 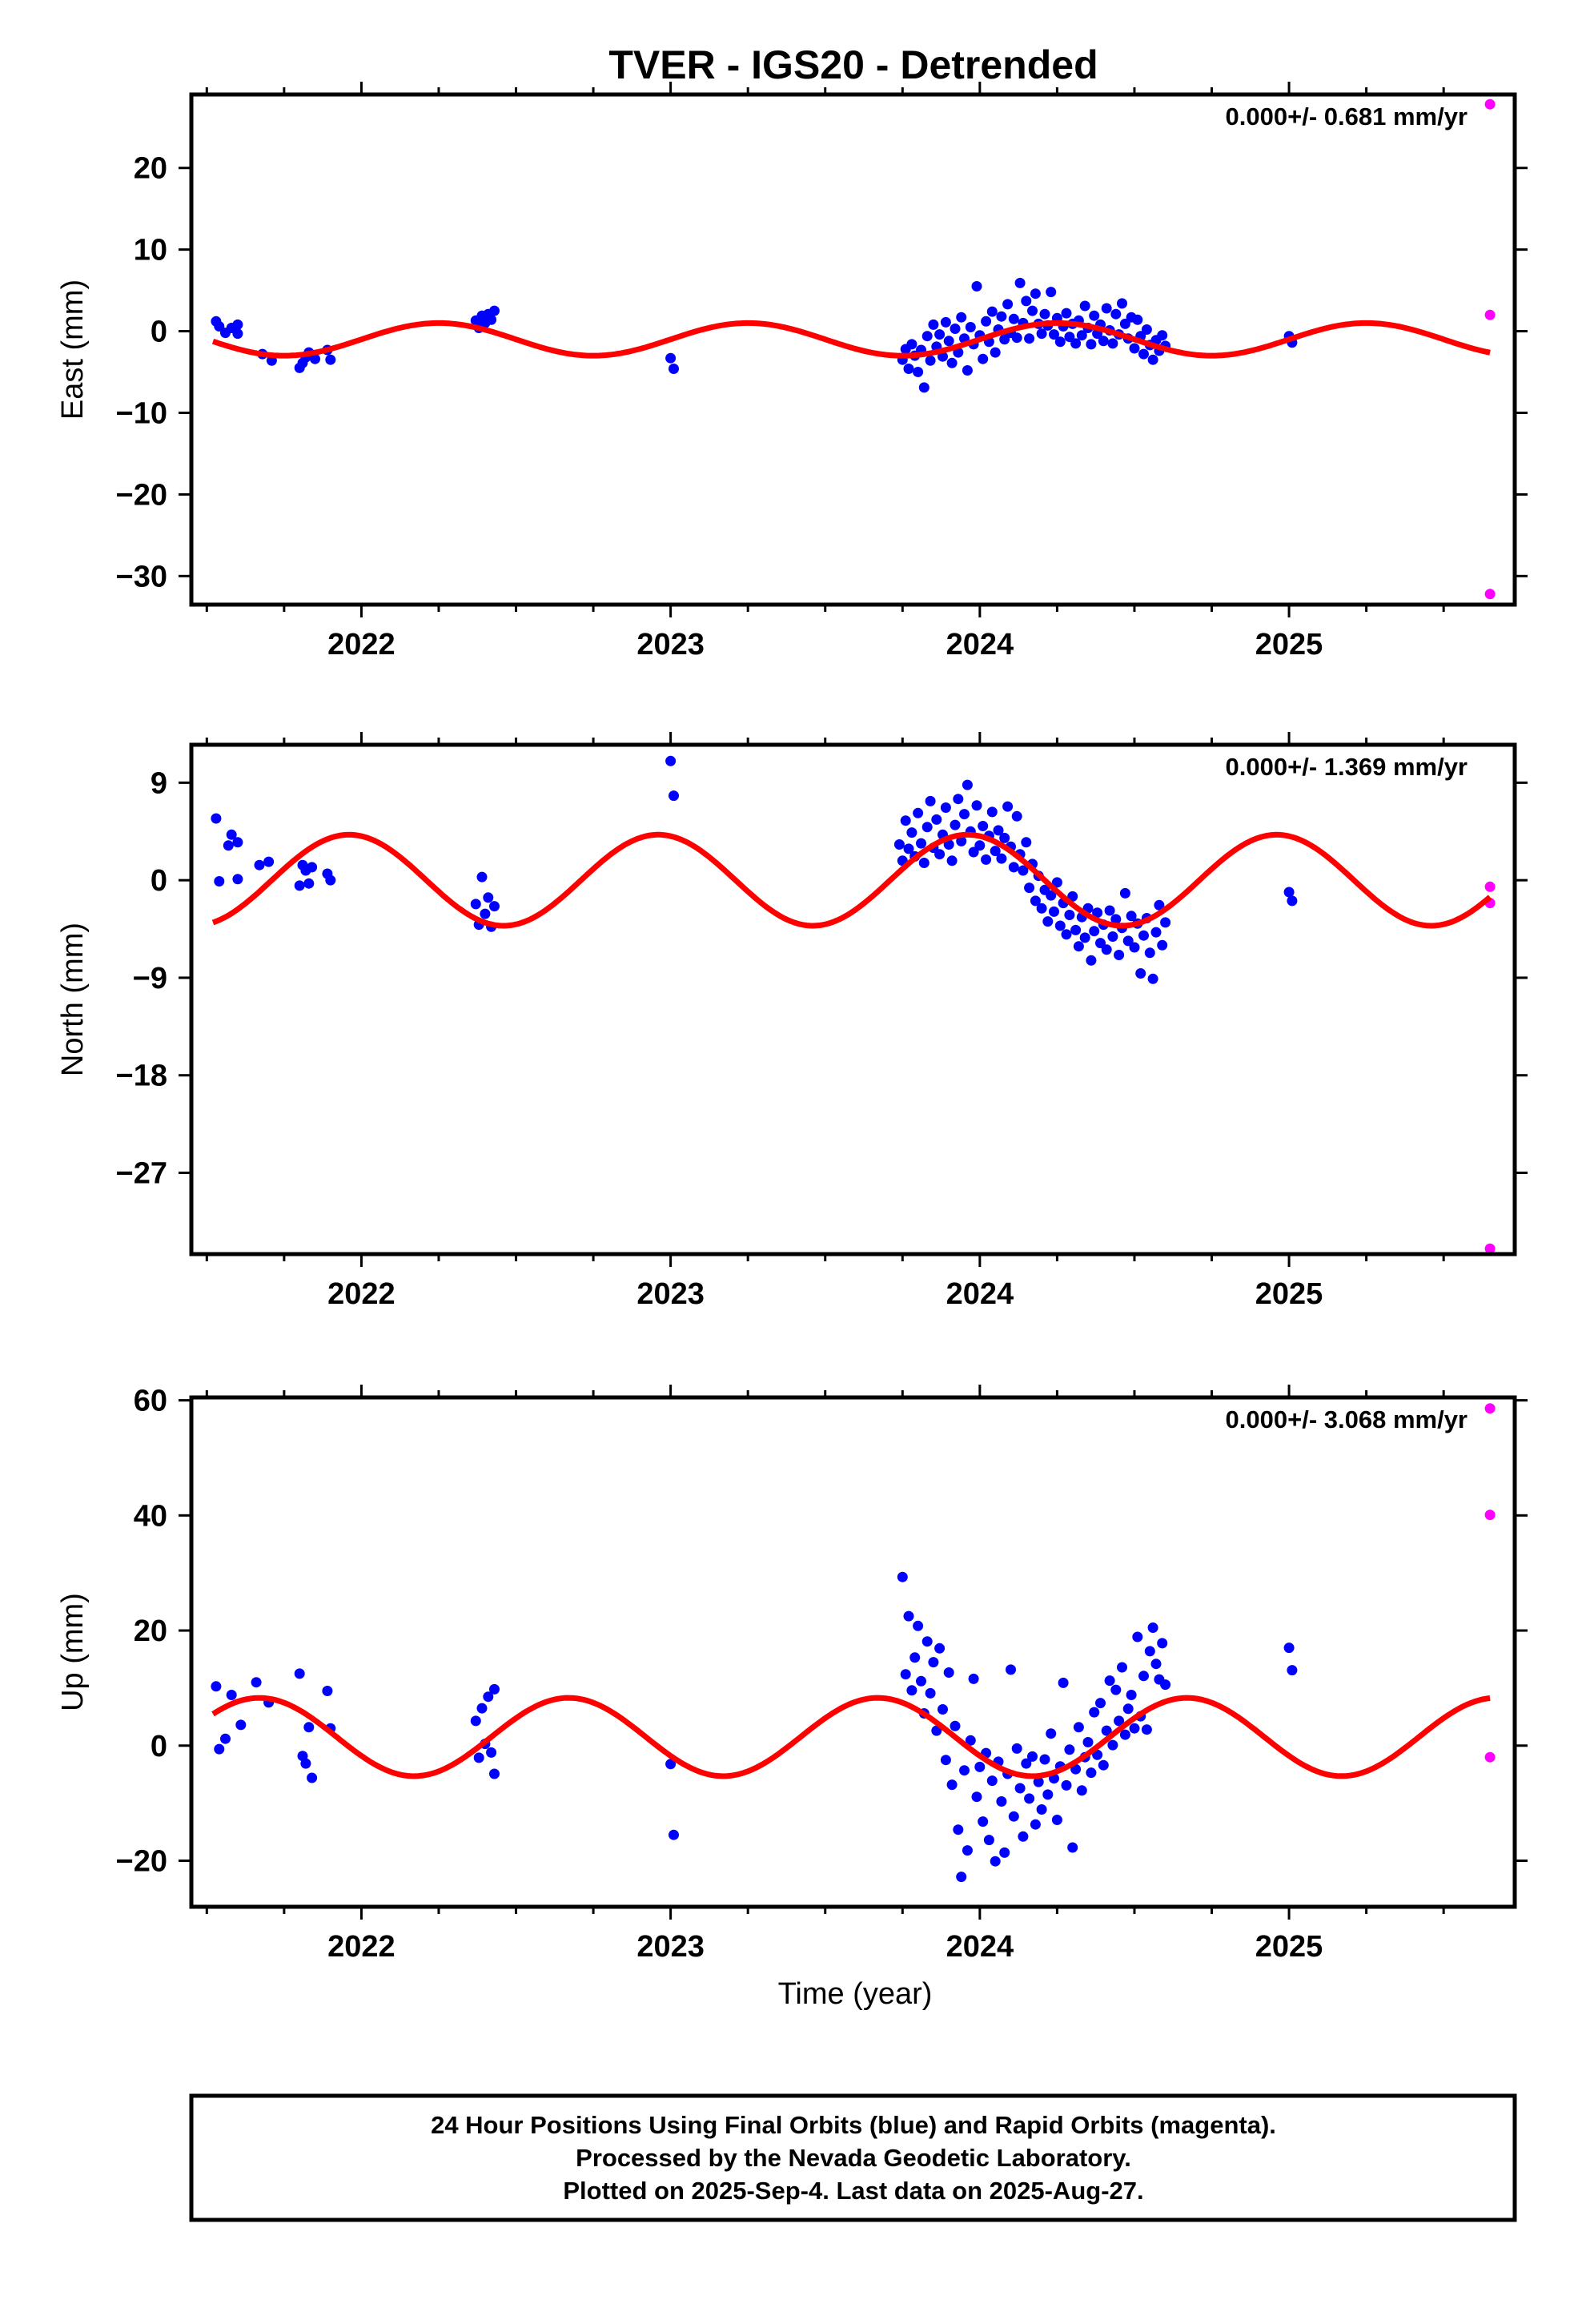 What do you see at coordinates (1347, 1419) in the screenshot?
I see `velocity-rate-label: 0.000+/- 3.068 mm/yr` at bounding box center [1347, 1419].